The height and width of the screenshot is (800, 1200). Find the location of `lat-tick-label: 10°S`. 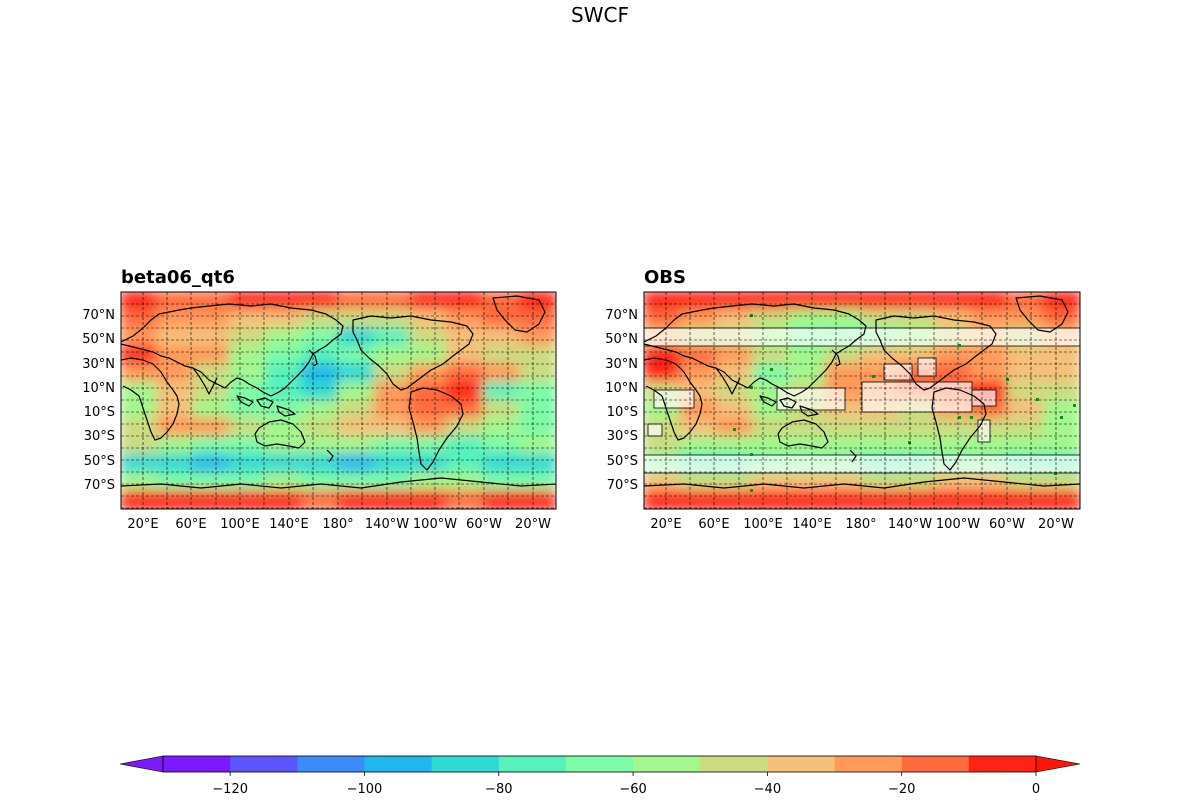

lat-tick-label: 10°S is located at coordinates (622, 412).